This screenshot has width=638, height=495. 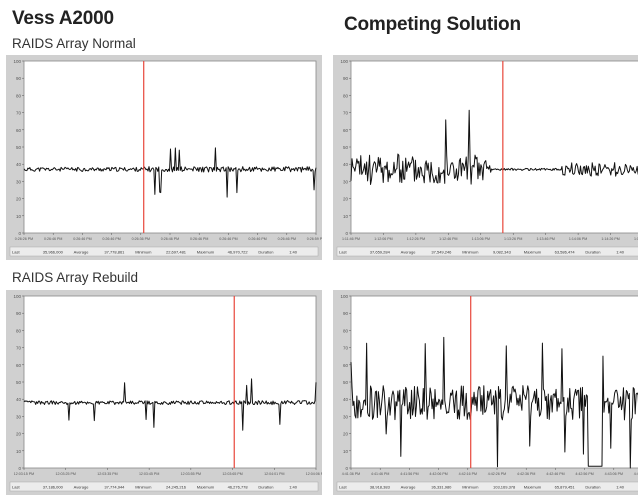 What do you see at coordinates (416, 239) in the screenshot?
I see `x-tick-label: 1:12:26 PM` at bounding box center [416, 239].